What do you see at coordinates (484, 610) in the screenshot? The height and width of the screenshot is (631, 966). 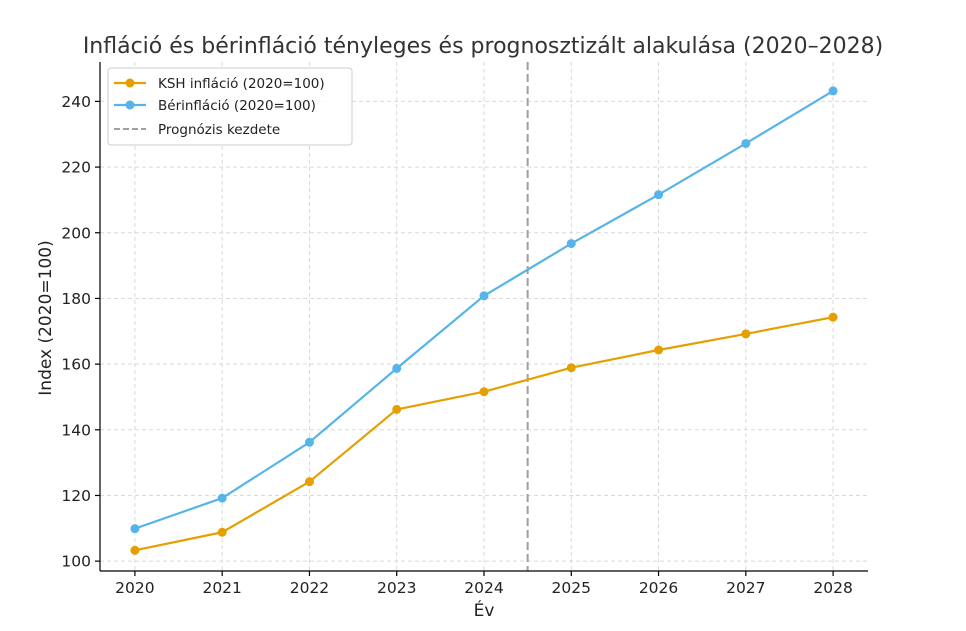 I see `x-axis-label: Év` at bounding box center [484, 610].